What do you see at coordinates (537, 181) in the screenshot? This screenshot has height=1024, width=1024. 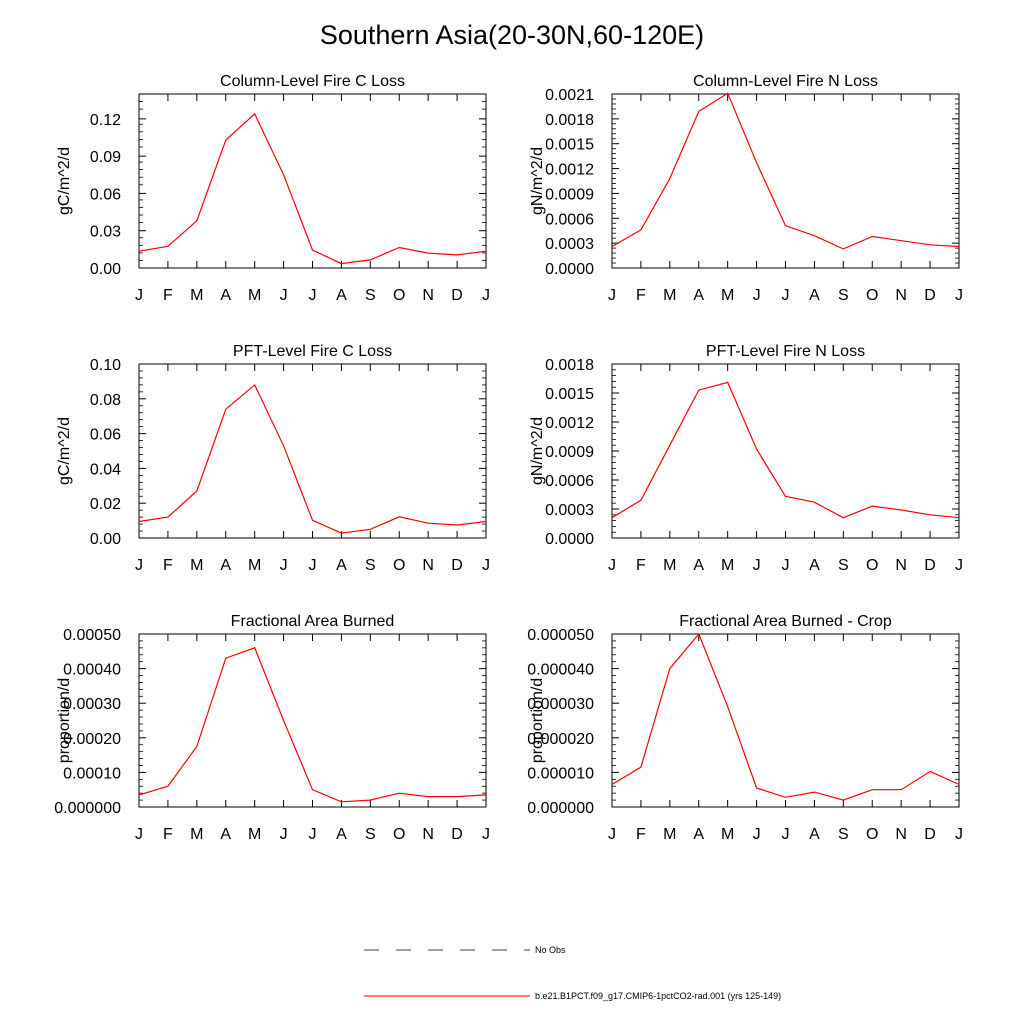 I see `chart-2-ylabel: gN/m^2/d` at bounding box center [537, 181].